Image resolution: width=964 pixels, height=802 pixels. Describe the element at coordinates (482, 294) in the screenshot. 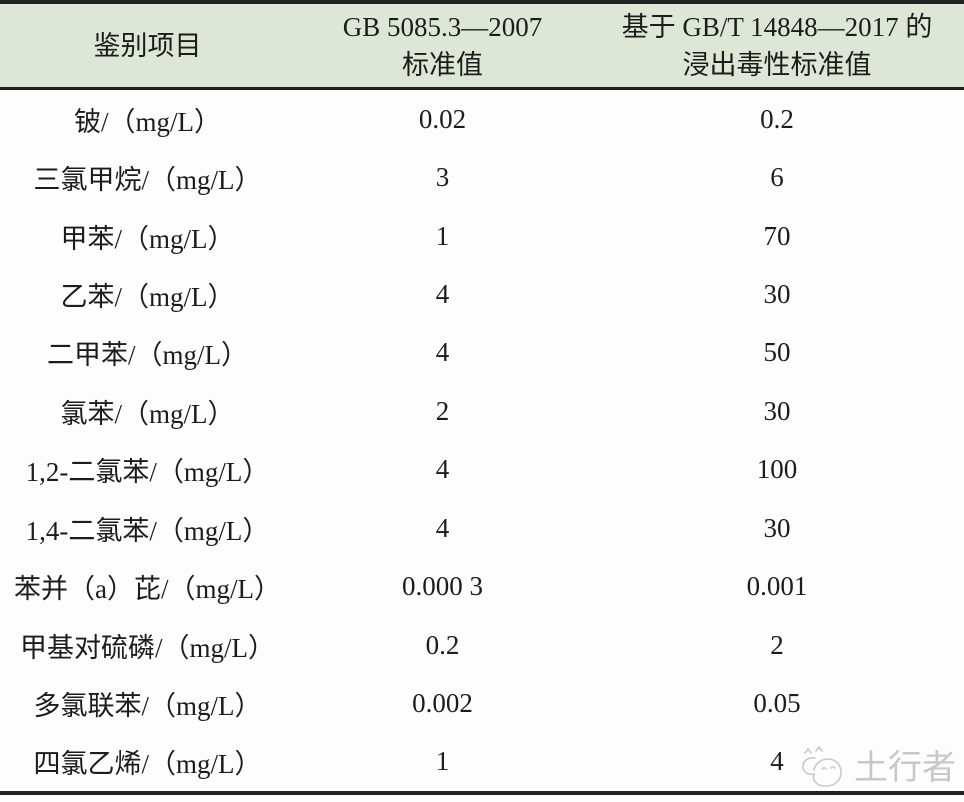

I see `table-row: 乙苯/（mg/L） 4 30` at that location.